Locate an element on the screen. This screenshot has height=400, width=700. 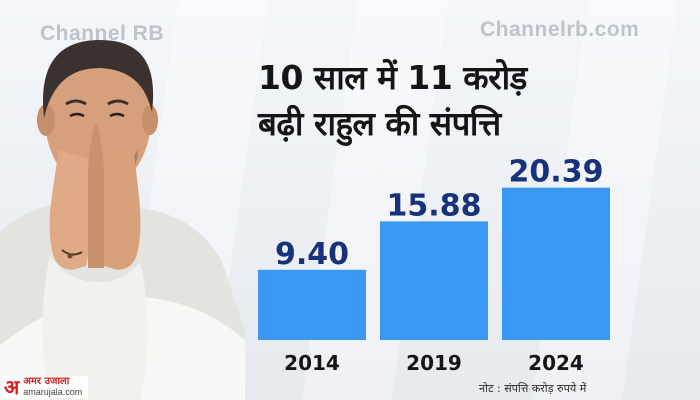
value-label-2014: 9.40 is located at coordinates (312, 254).